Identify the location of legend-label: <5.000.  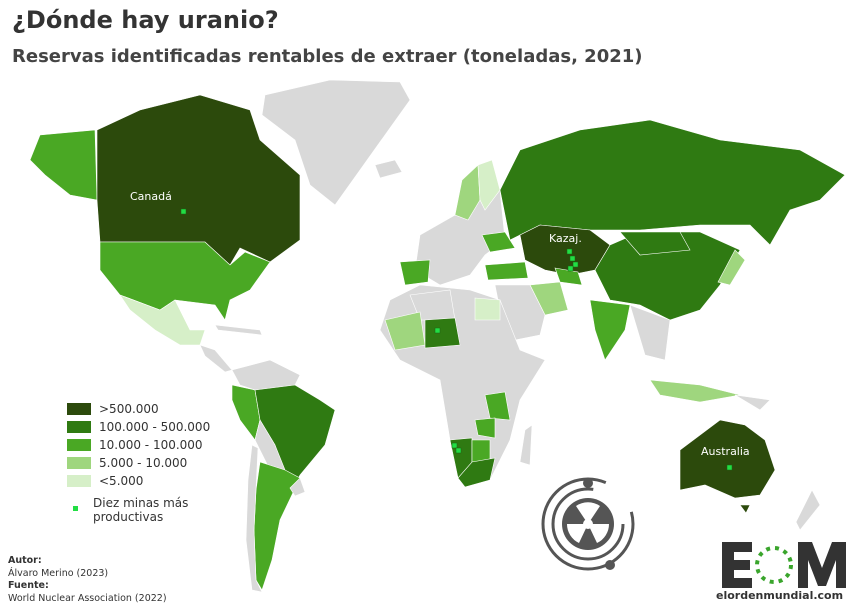
(121, 481).